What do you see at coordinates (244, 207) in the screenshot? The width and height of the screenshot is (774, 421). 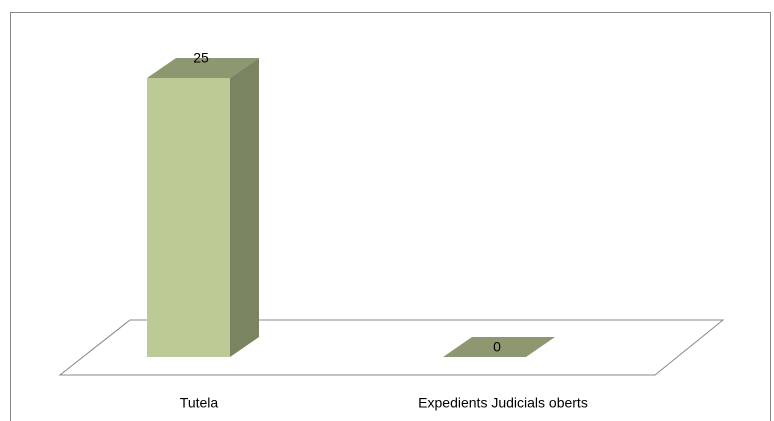 I see `bar-side` at bounding box center [244, 207].